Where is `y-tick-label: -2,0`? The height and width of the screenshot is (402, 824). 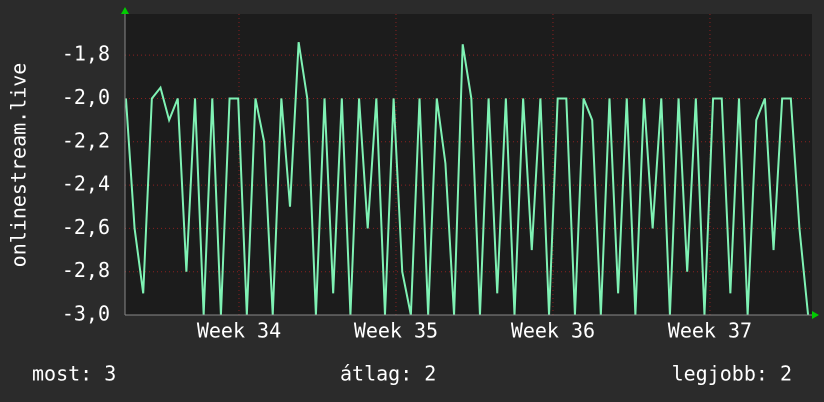
y-tick-label: -2,0 is located at coordinates (86, 97).